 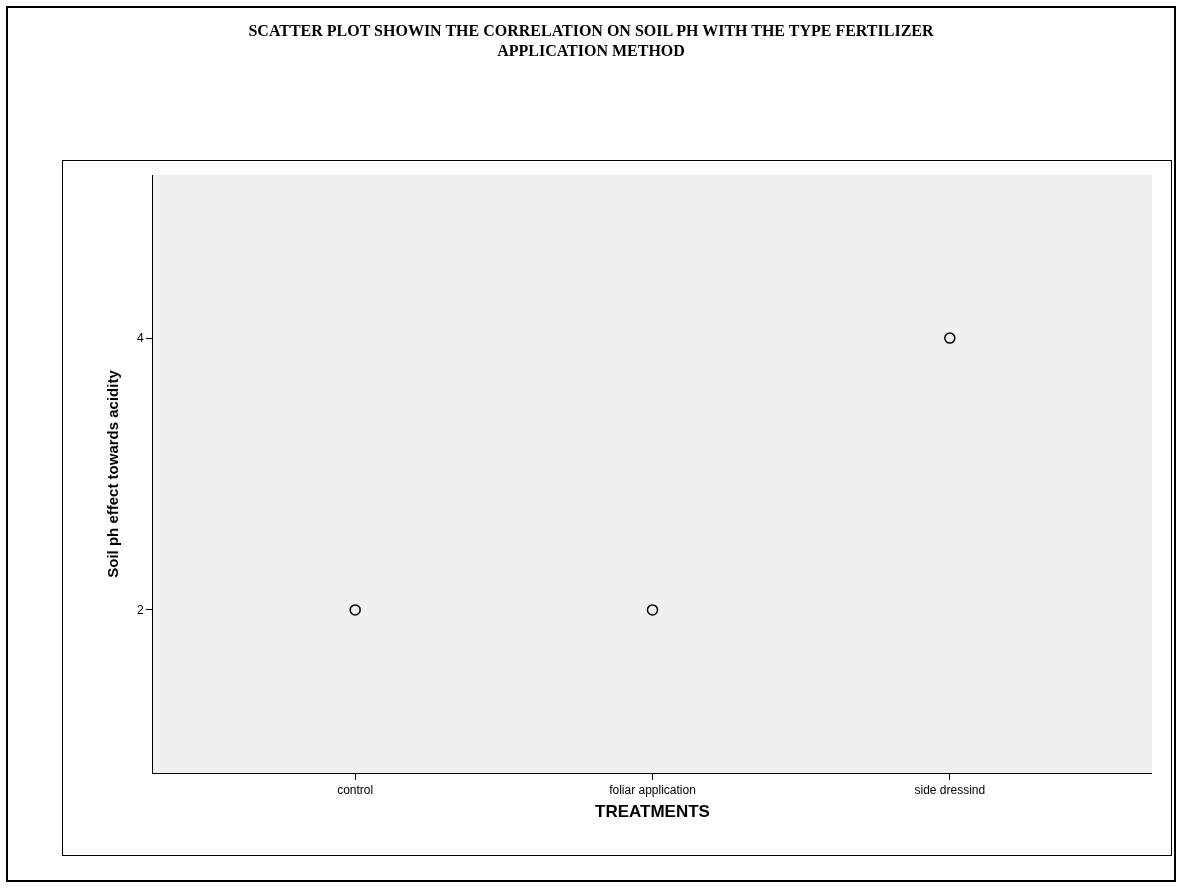 I want to click on x-tick-label: foliar application, so click(x=652, y=790).